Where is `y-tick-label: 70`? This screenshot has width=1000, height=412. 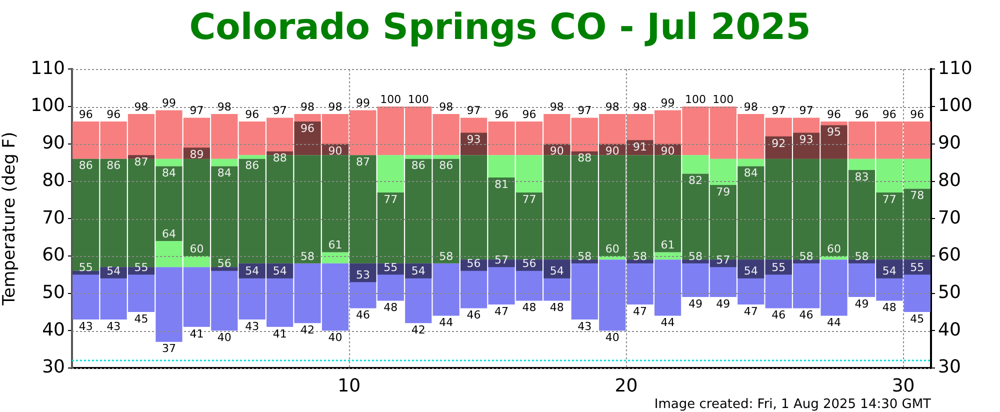
y-tick-label: 70 is located at coordinates (53, 217).